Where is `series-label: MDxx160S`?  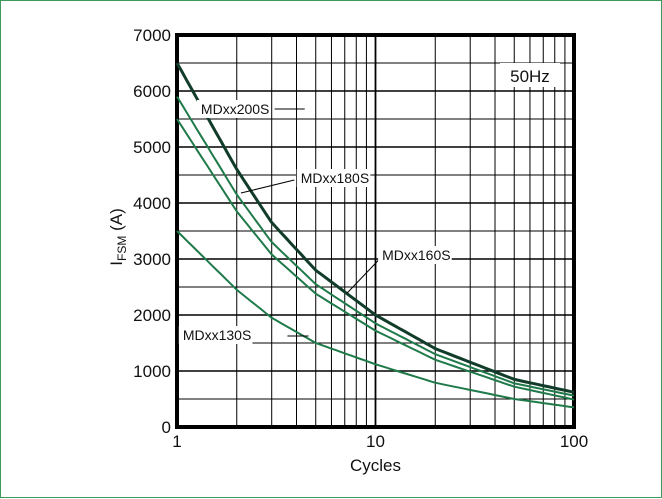 series-label: MDxx160S is located at coordinates (416, 255).